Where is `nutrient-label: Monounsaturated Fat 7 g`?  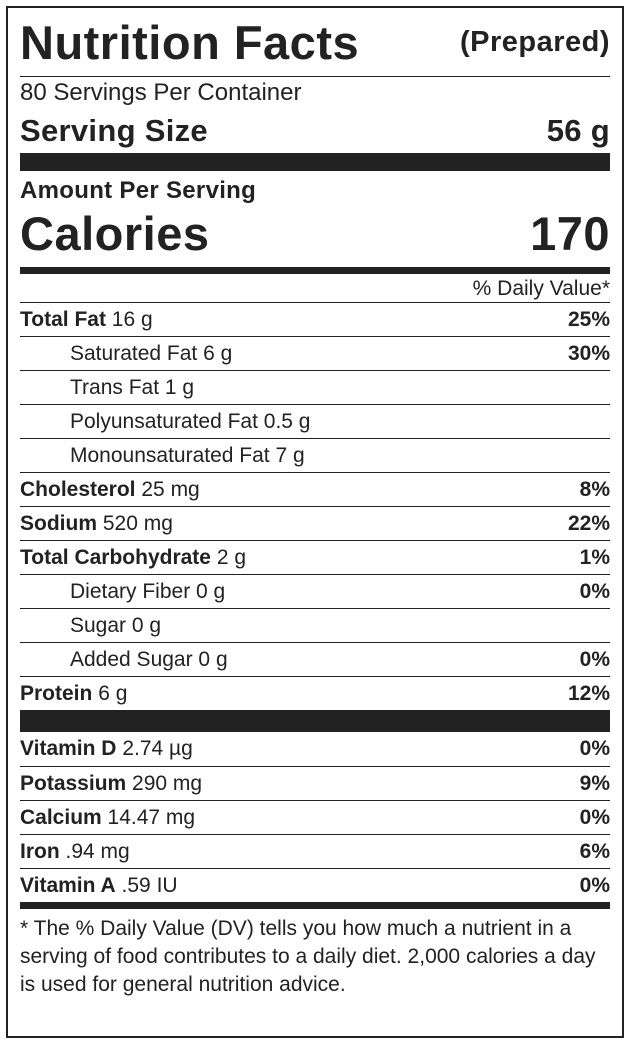
nutrient-label: Monounsaturated Fat 7 g is located at coordinates (187, 456).